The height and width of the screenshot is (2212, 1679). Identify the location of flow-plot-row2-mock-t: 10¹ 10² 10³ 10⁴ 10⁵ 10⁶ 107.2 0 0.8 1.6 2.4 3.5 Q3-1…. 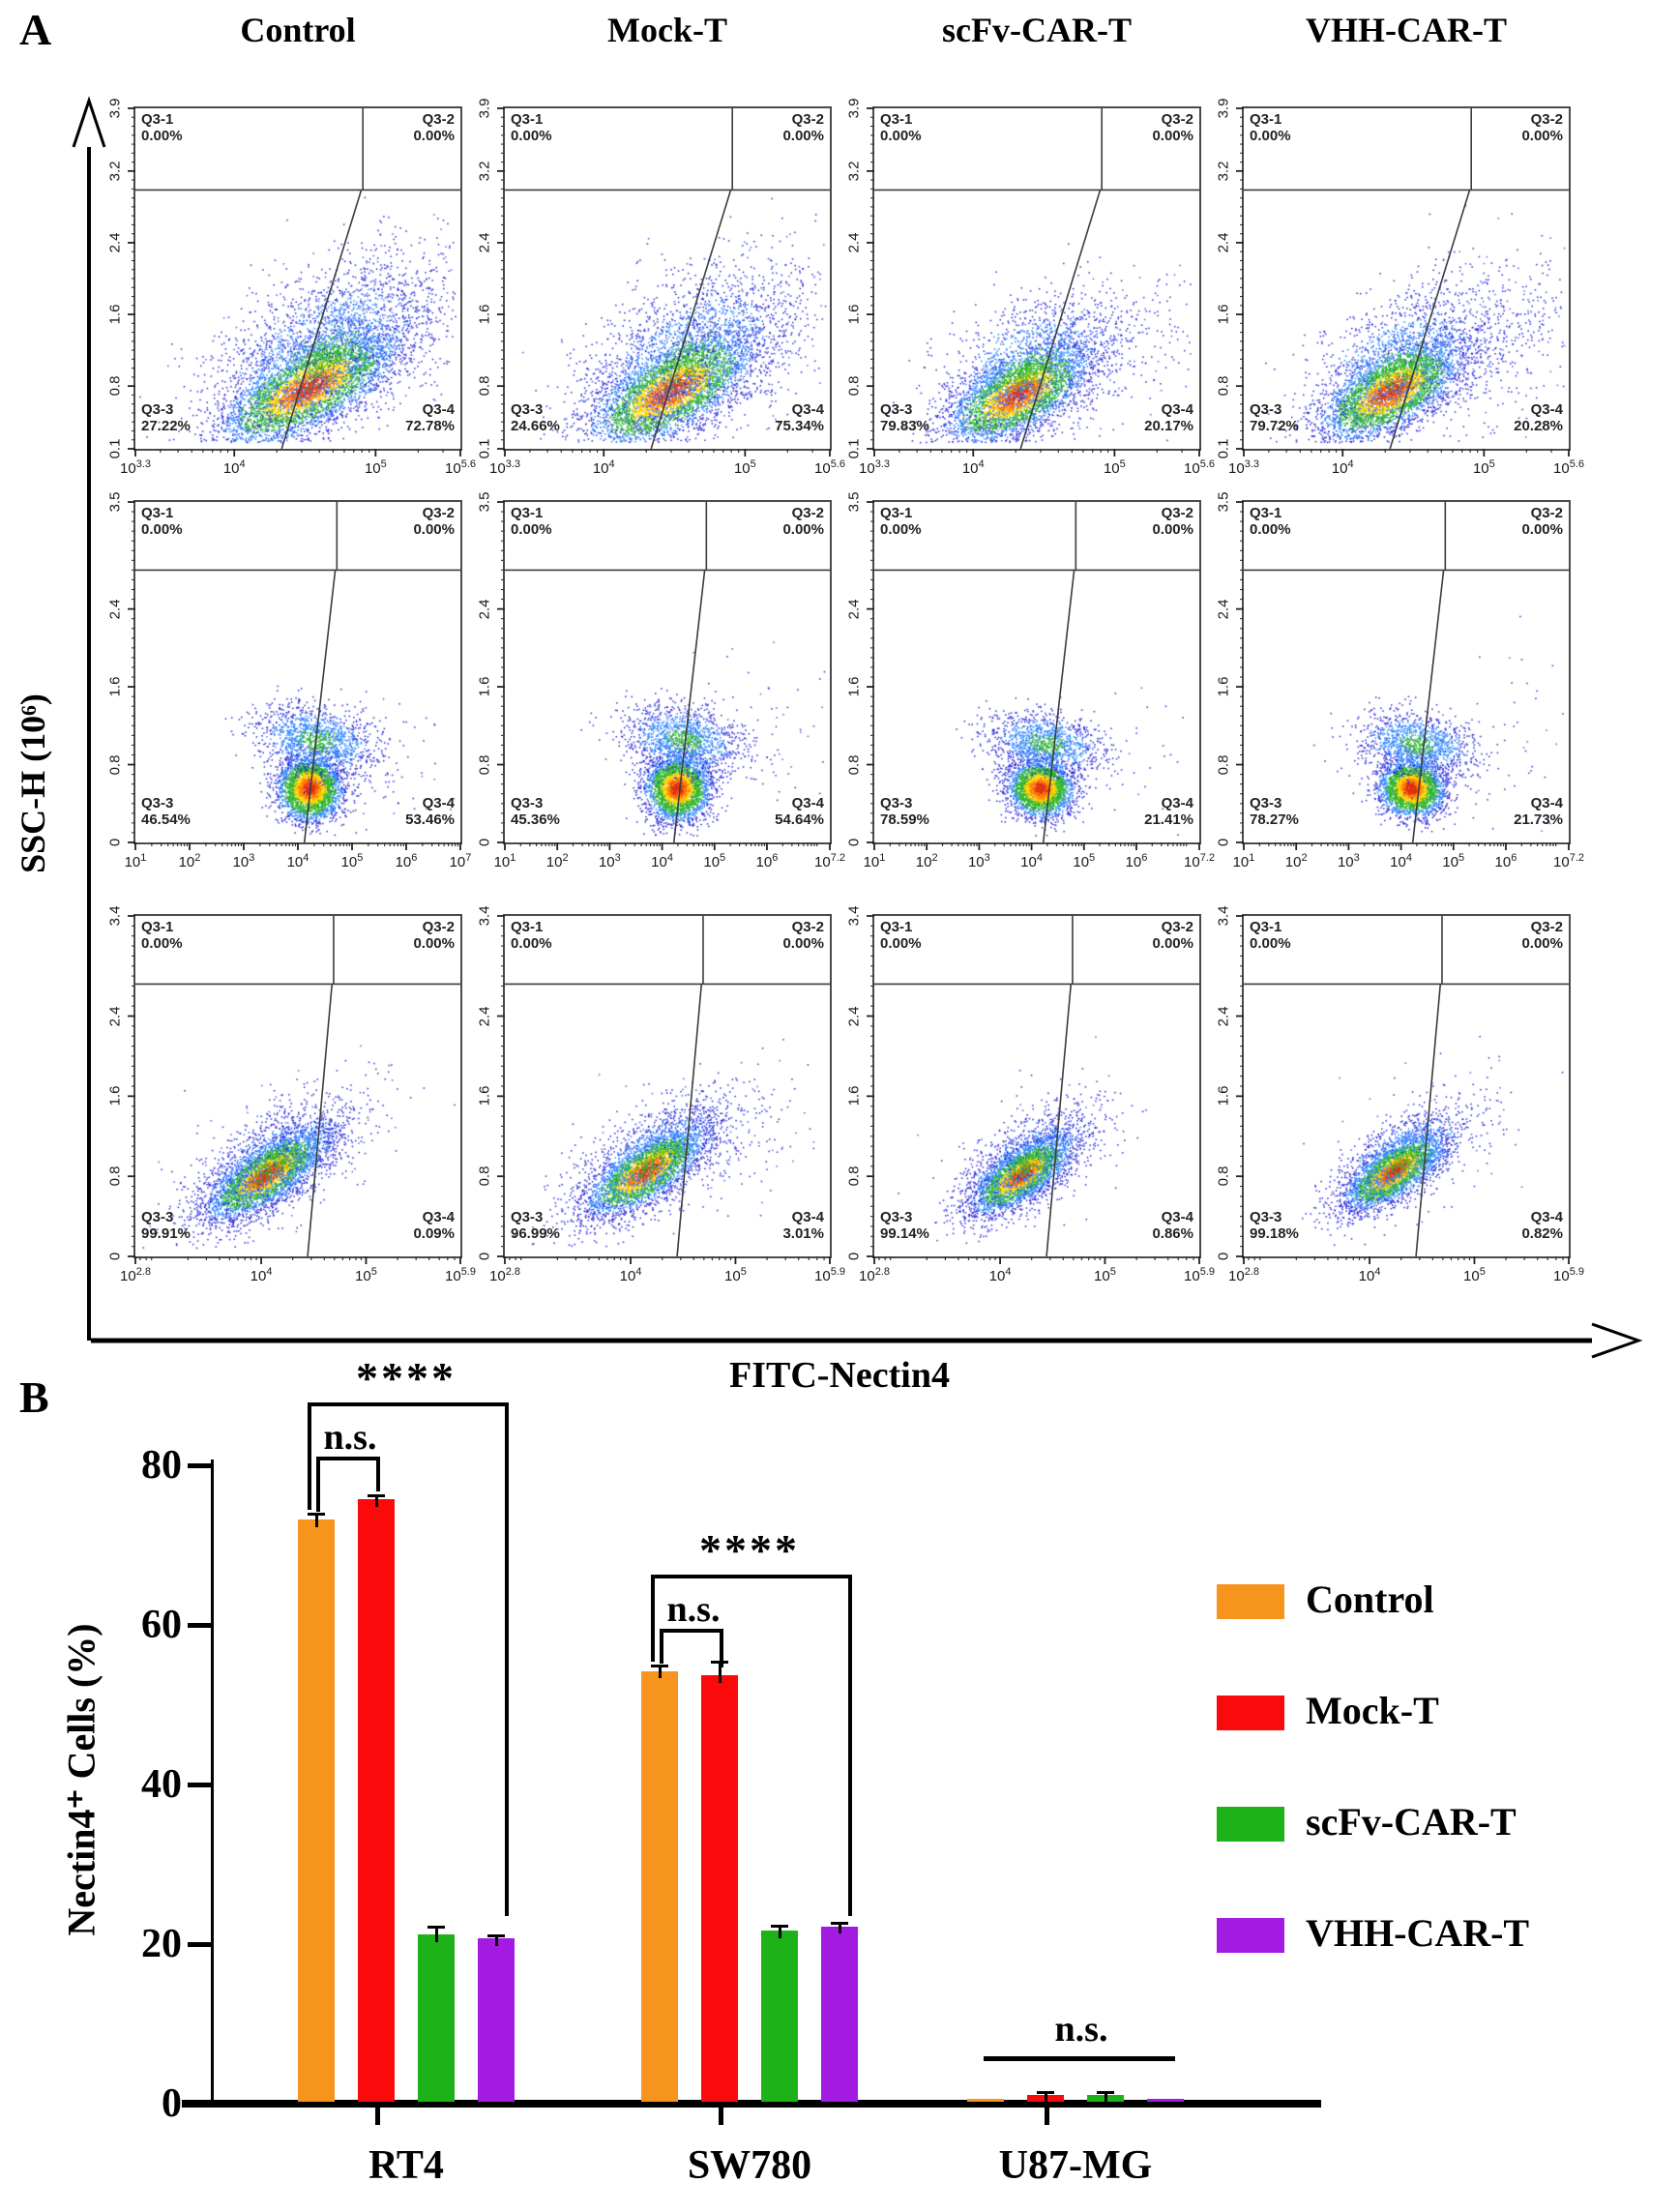
(661, 681).